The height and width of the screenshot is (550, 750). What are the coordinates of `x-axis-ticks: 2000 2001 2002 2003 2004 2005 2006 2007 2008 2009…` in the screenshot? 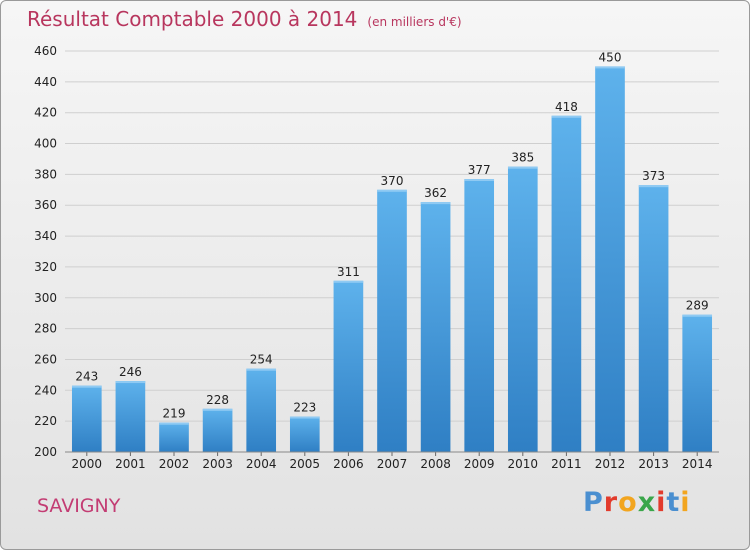 It's located at (392, 461).